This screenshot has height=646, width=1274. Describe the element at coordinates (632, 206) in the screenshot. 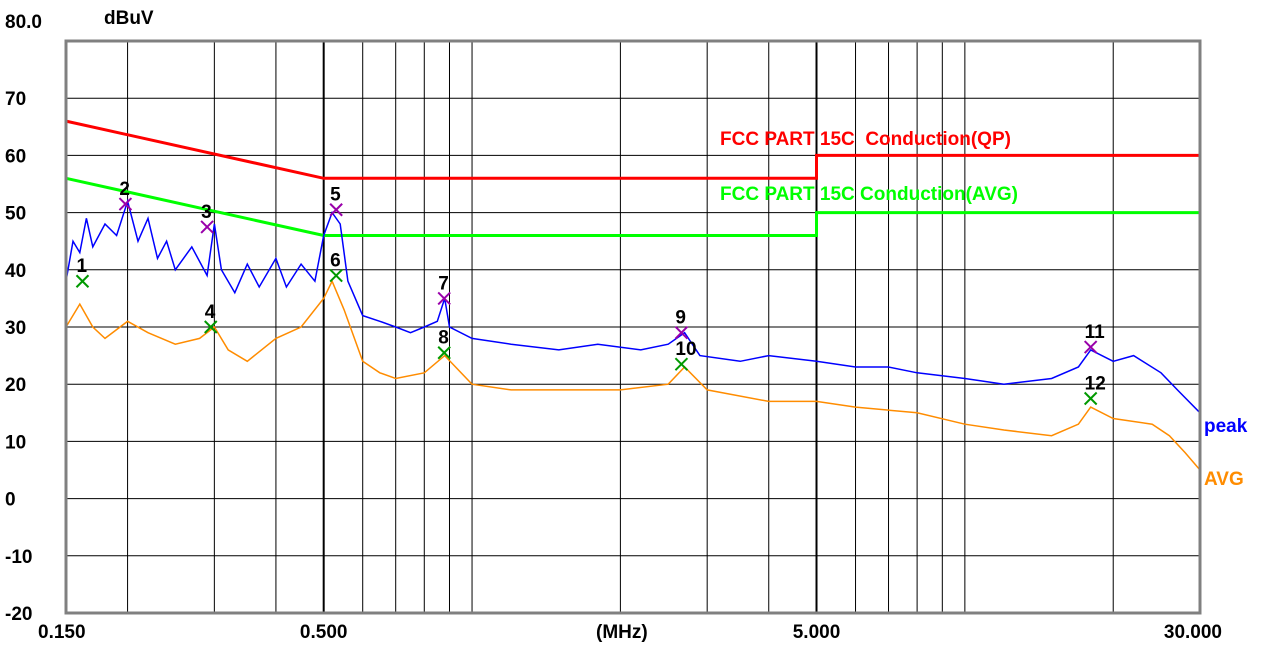

I see `avg-limit-line` at that location.